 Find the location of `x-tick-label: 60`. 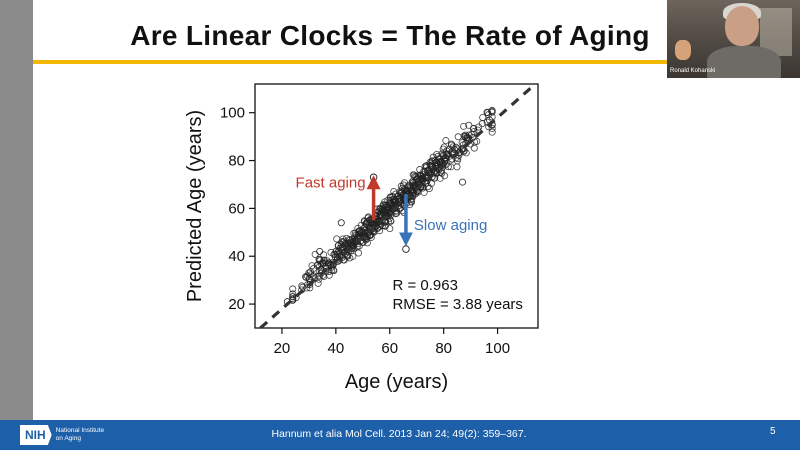

x-tick-label: 60 is located at coordinates (389, 348).